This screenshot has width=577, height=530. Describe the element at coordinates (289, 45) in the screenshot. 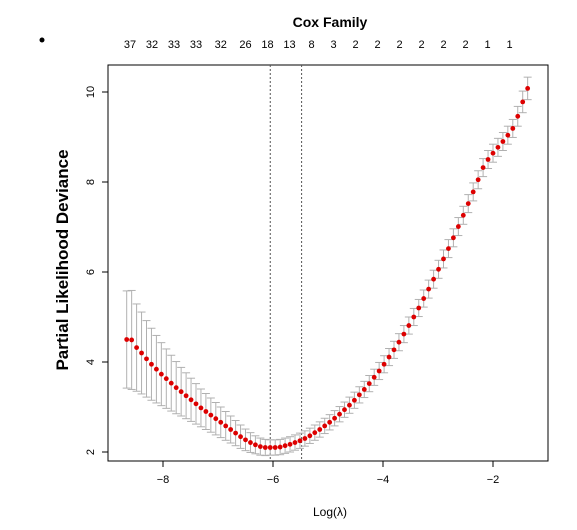

I see `top-axis-label: 13` at that location.